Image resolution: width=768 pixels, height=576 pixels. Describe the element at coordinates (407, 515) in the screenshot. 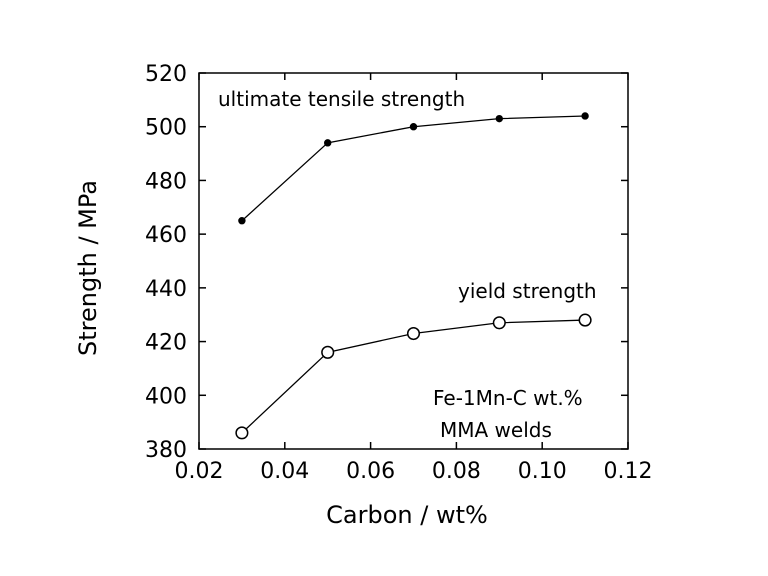

I see `x-axis-title: Carbon / wt%` at that location.